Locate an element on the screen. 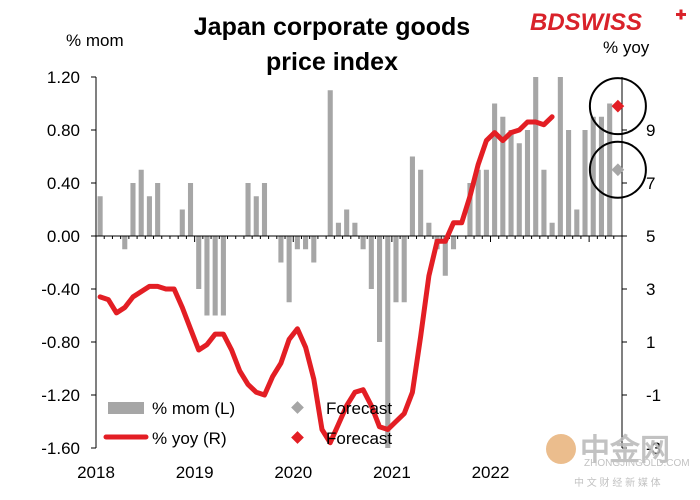  year-label: 2020 is located at coordinates (293, 472).